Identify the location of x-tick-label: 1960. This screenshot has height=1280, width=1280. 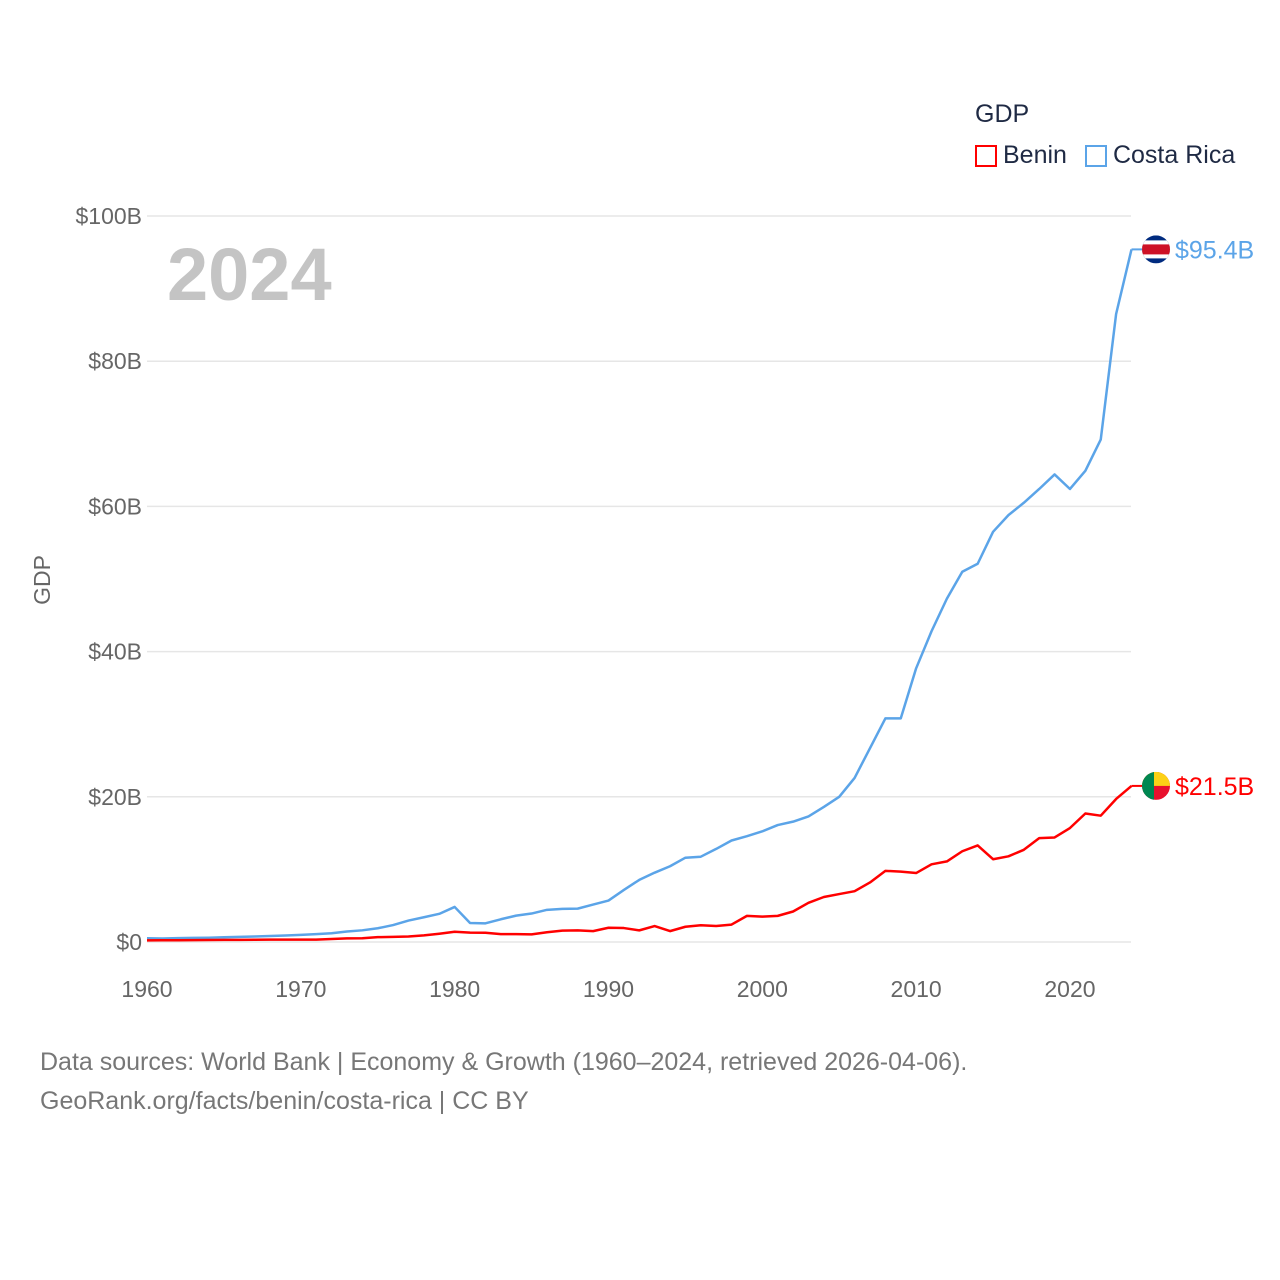
(146, 989).